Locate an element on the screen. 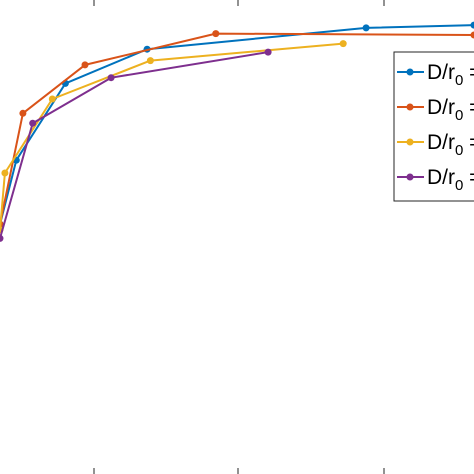 This screenshot has height=474, width=474. legend-label-main-1: D/r is located at coordinates (441, 107).